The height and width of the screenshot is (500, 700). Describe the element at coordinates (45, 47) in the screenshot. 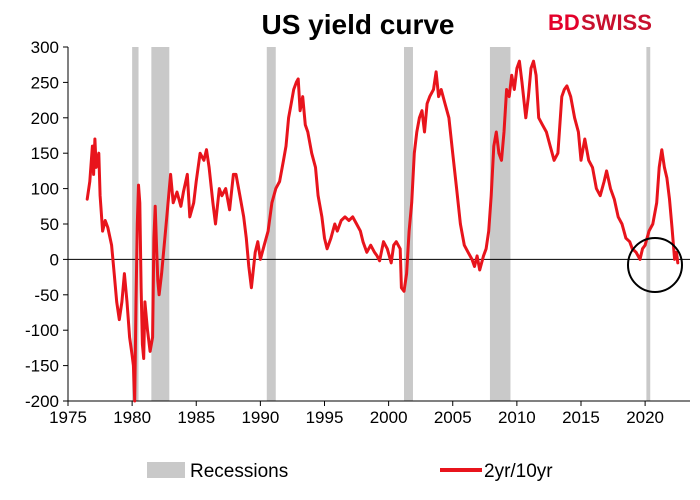

I see `y-tick-label: 300` at that location.